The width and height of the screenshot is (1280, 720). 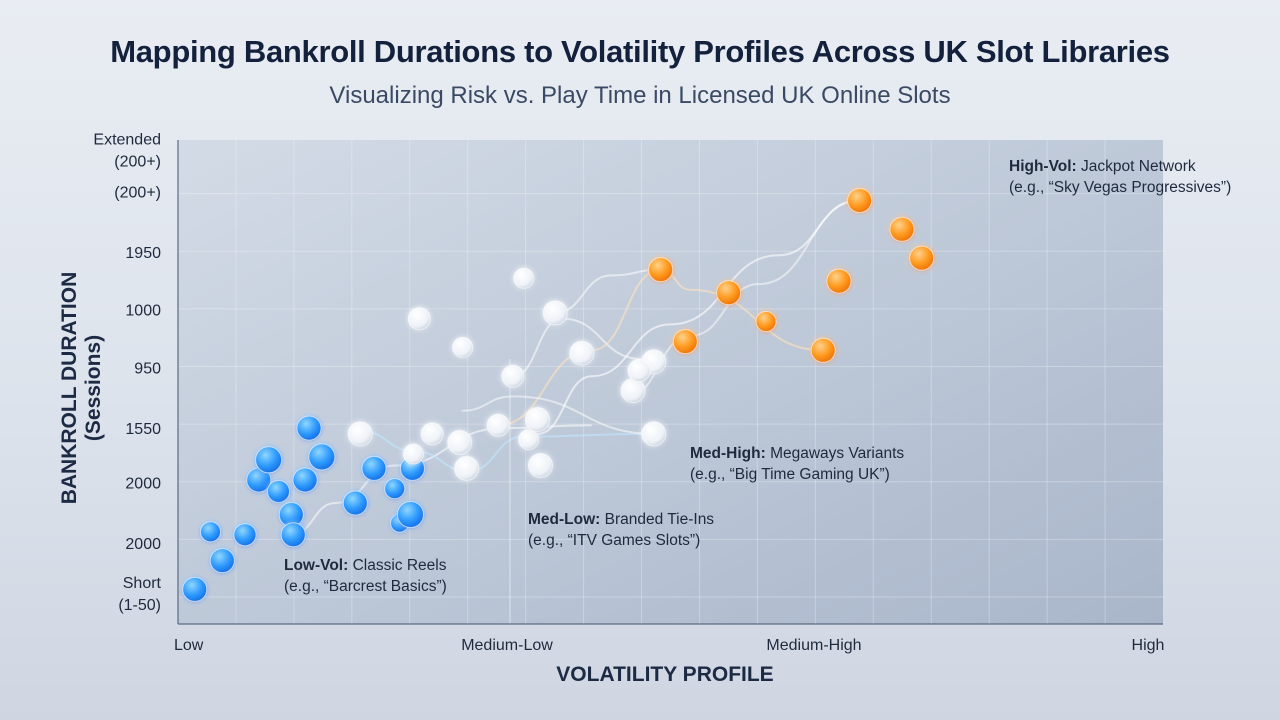 I want to click on annotation-high-vol-title: High-Vol:, so click(x=1043, y=166).